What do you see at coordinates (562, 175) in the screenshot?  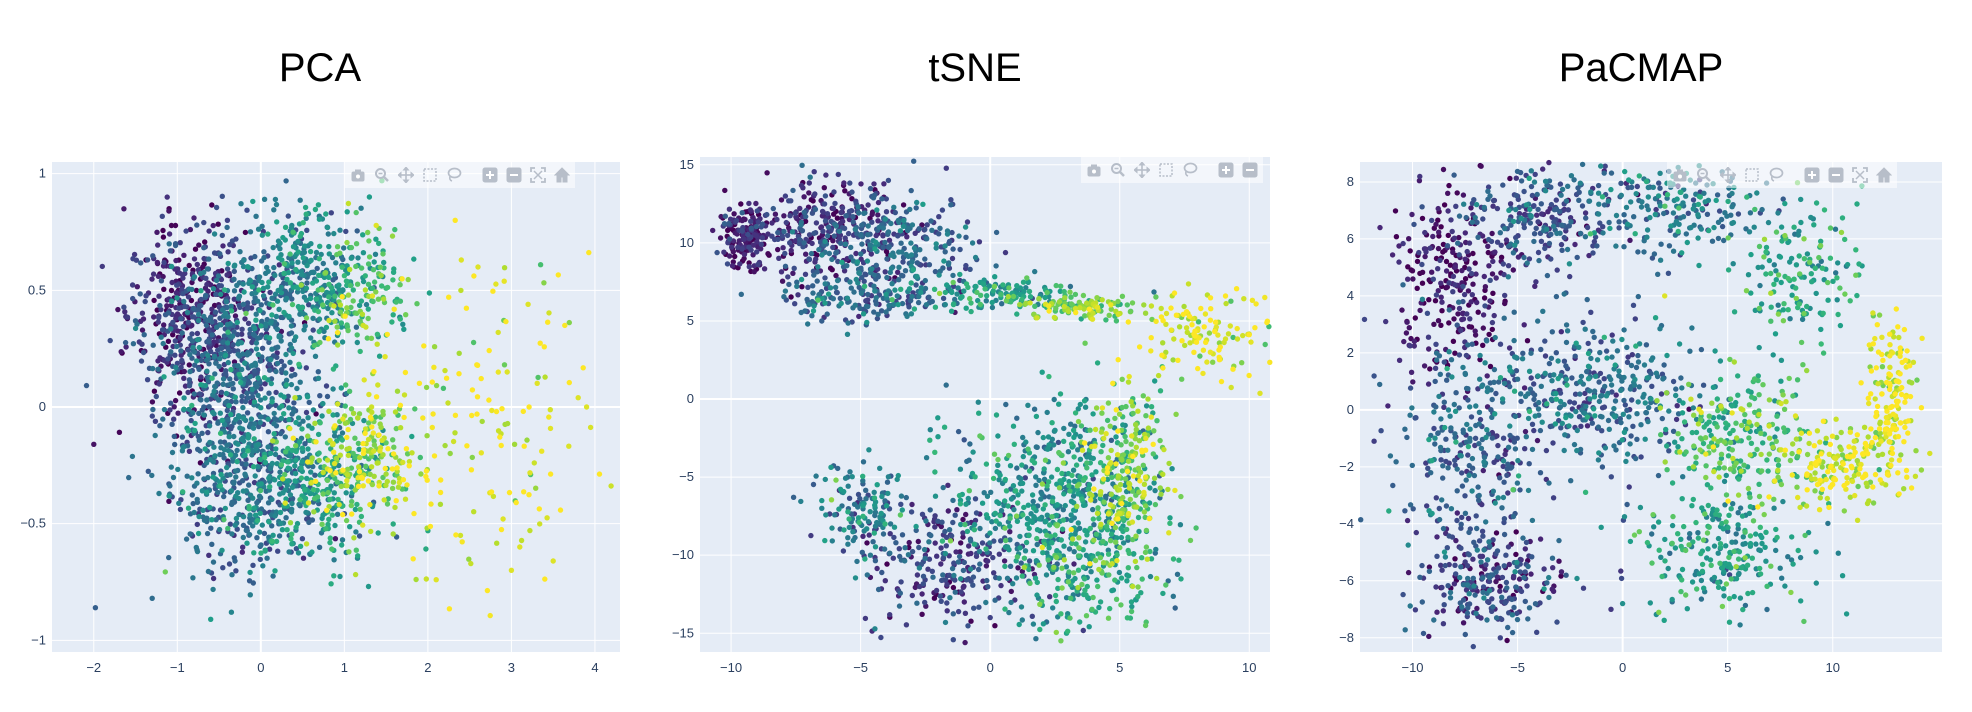 I see `reset-axes-icon` at bounding box center [562, 175].